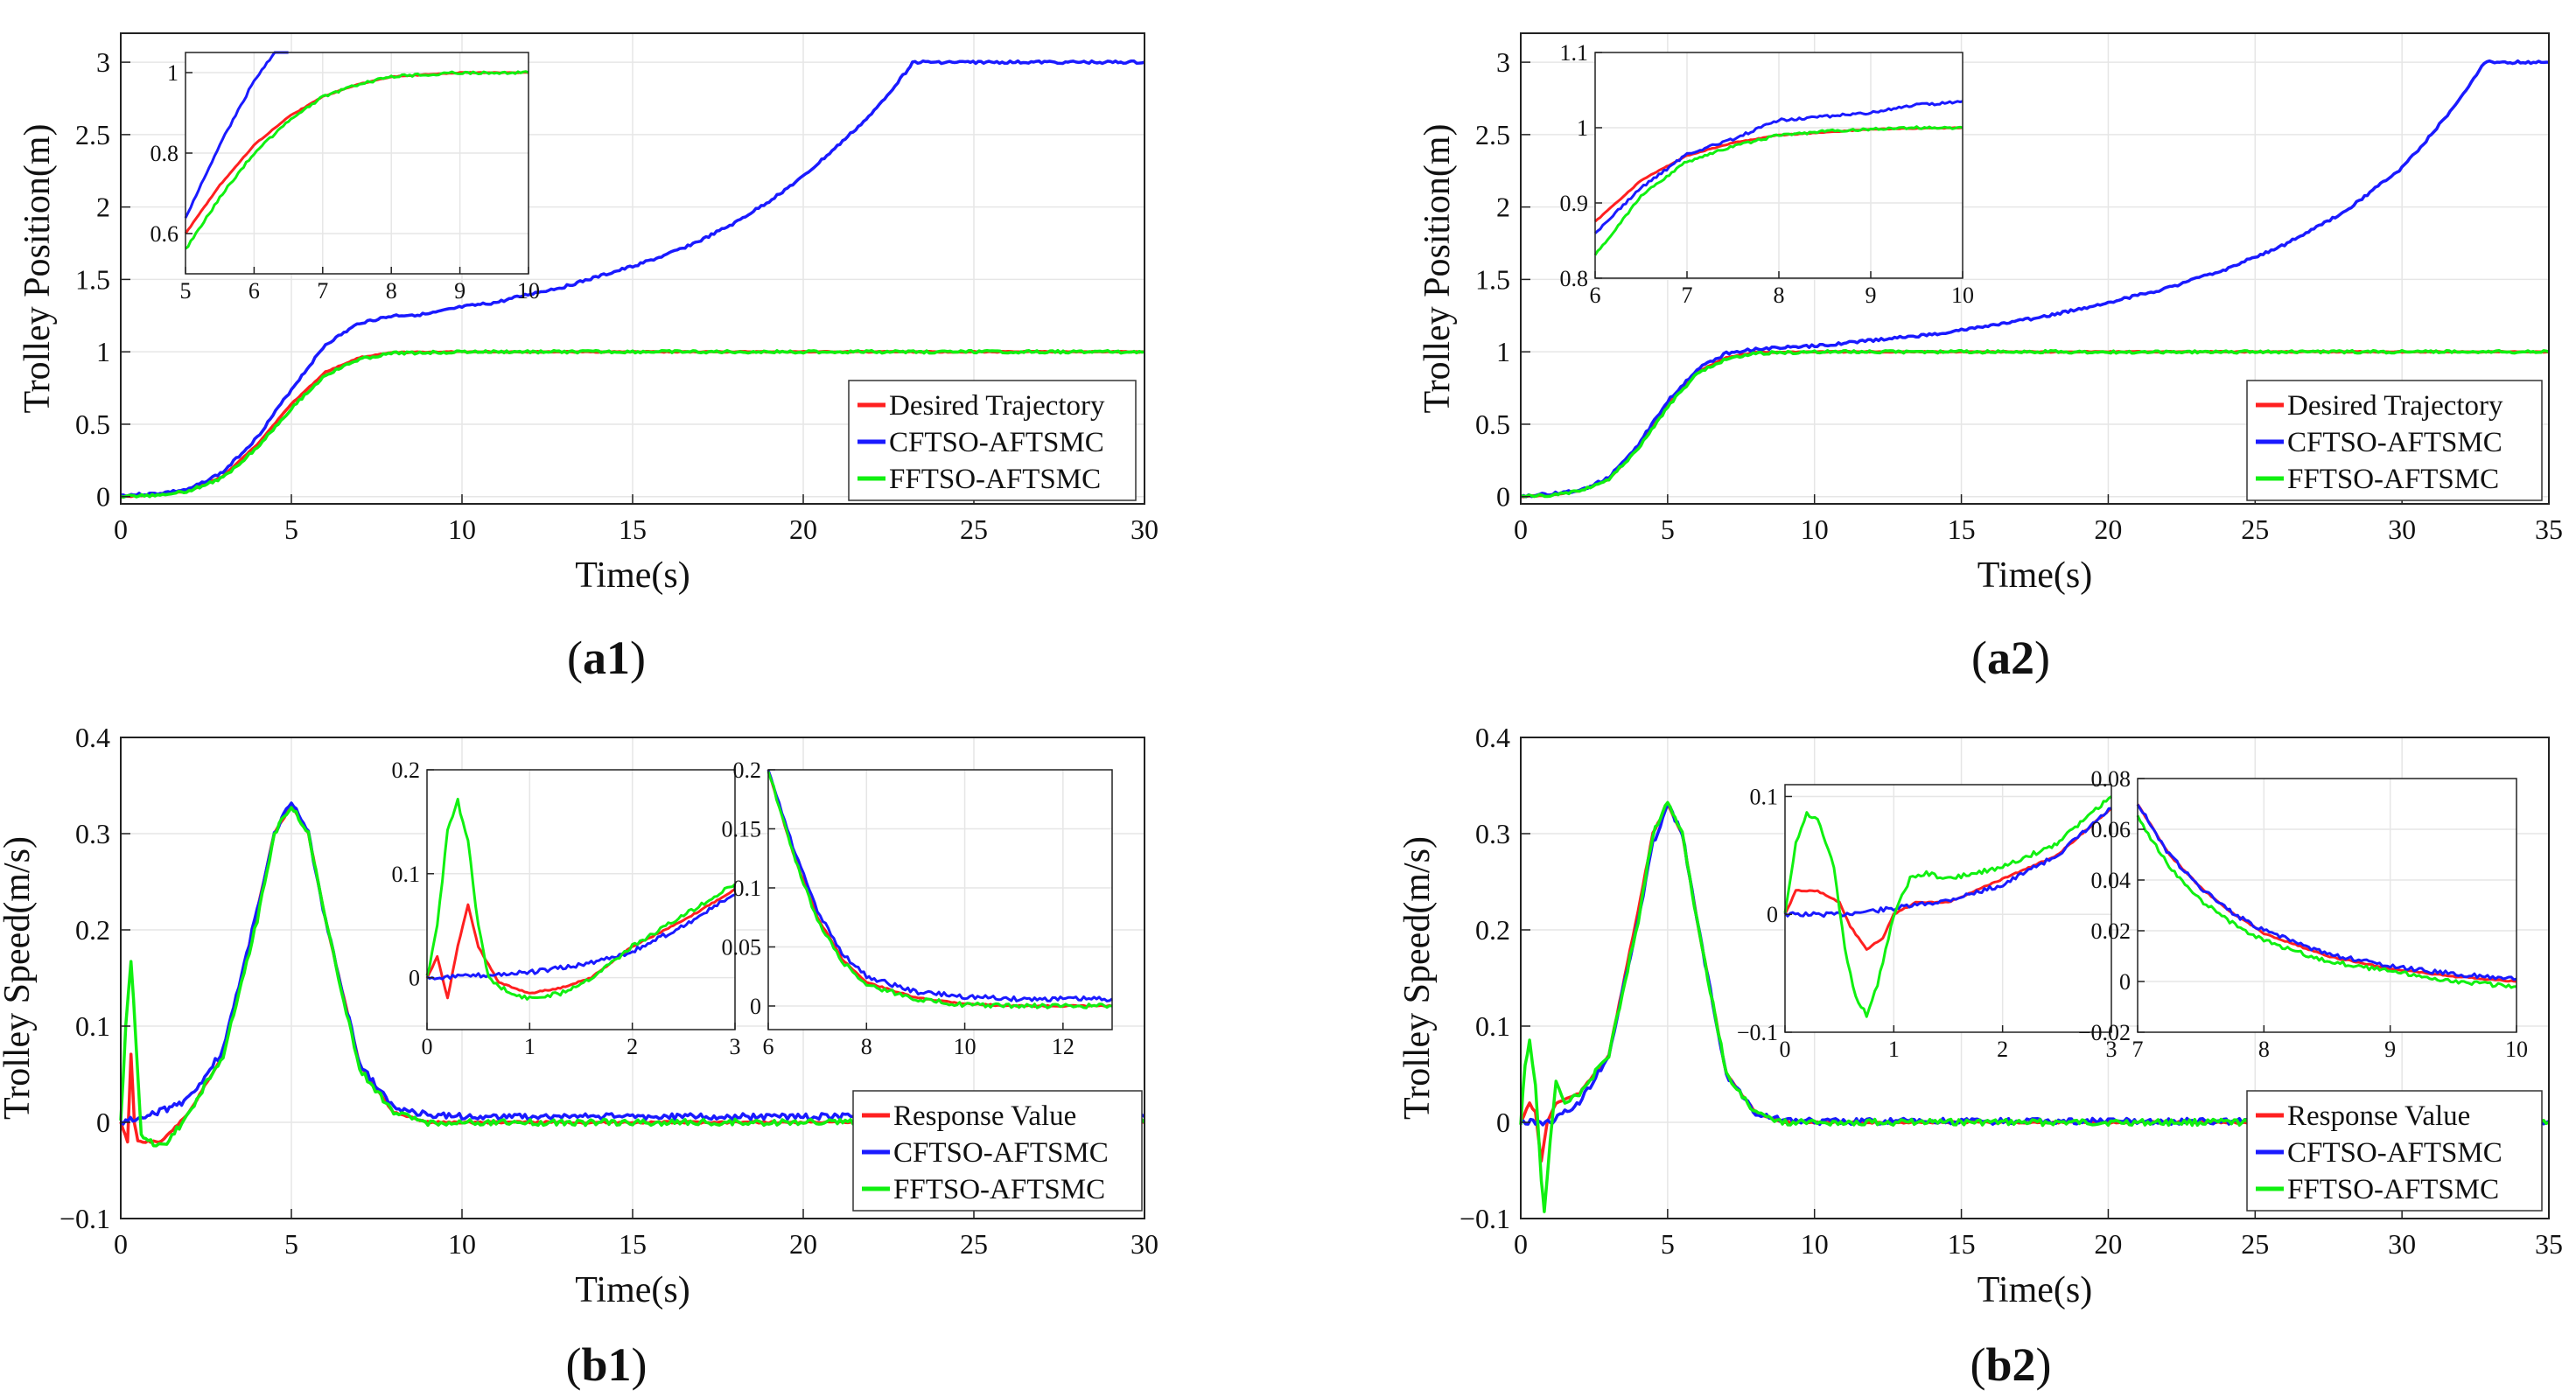 Image resolution: width=2576 pixels, height=1397 pixels. Describe the element at coordinates (2393, 480) in the screenshot. I see `chart-a2-legend-label-2: FFTSO-AFTSMC` at that location.